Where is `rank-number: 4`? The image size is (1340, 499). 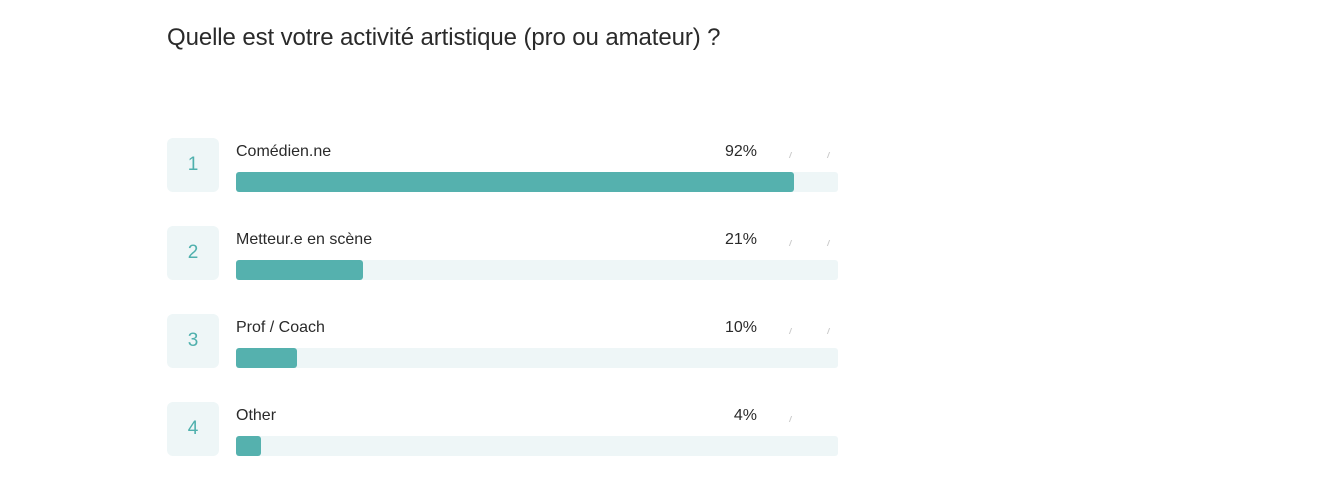 rank-number: 4 is located at coordinates (193, 428).